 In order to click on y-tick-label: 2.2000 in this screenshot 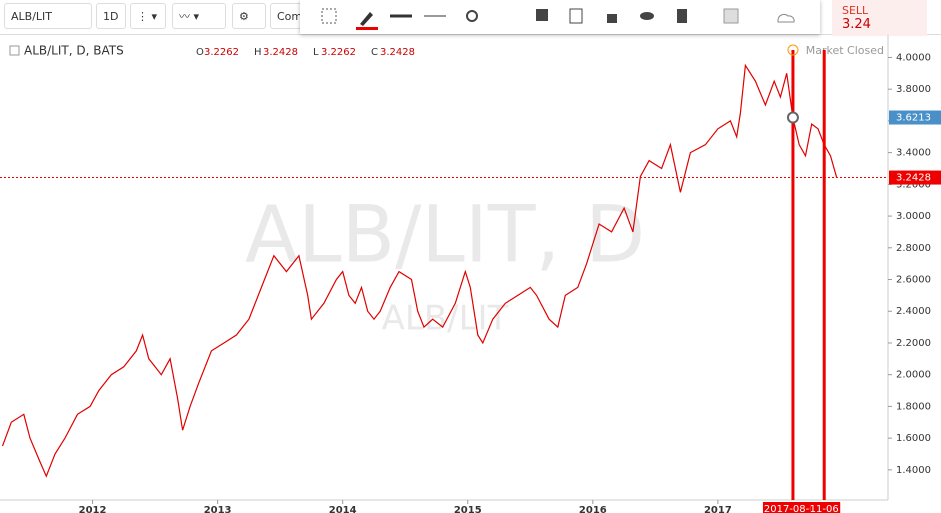, I will do `click(913, 343)`.